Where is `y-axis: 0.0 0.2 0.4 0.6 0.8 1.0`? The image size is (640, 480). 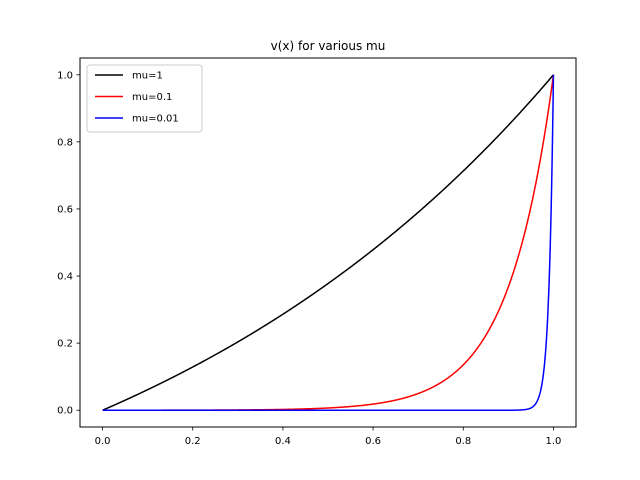
y-axis: 0.0 0.2 0.4 0.6 0.8 1.0 is located at coordinates (68, 243).